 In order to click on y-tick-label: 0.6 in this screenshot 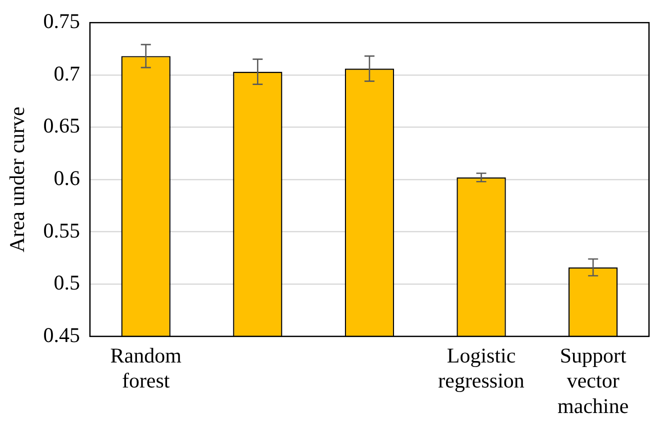, I will do `click(67, 178)`.